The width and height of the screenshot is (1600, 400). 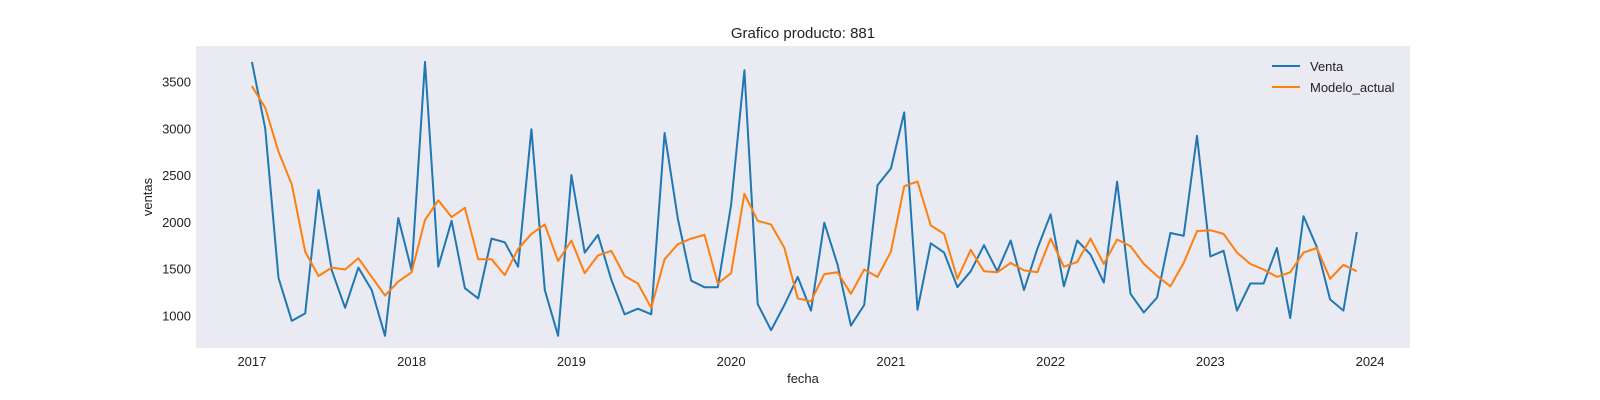 What do you see at coordinates (1210, 361) in the screenshot?
I see `x-tick-label: 2023` at bounding box center [1210, 361].